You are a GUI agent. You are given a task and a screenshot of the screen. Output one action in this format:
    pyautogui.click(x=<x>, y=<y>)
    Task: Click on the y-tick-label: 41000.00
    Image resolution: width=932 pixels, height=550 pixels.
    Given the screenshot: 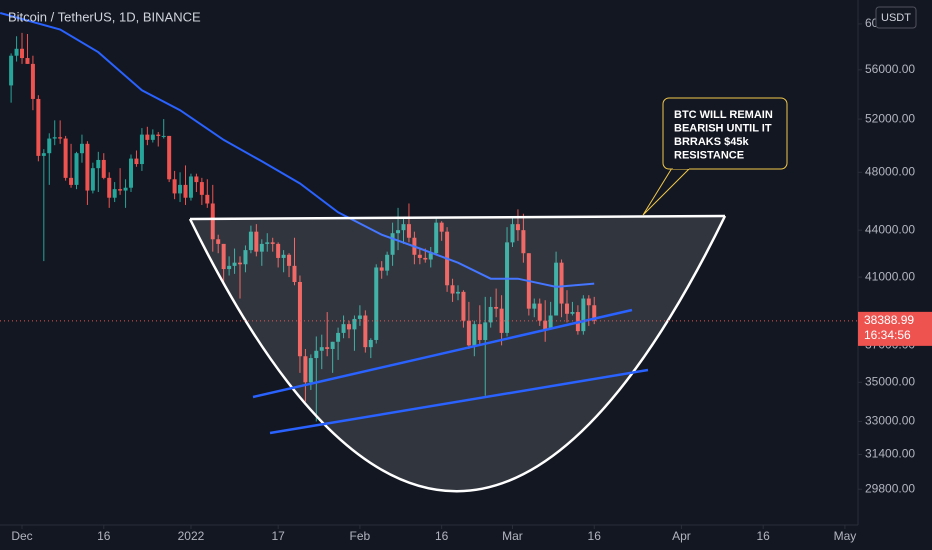 What is the action you would take?
    pyautogui.click(x=890, y=276)
    